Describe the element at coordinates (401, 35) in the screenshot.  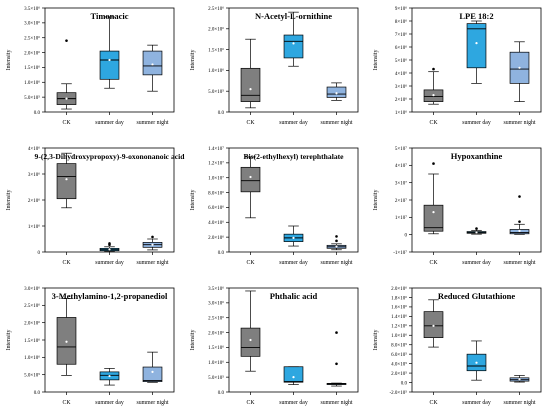
I see `y-tick-label: 7×10⁶` at that location.